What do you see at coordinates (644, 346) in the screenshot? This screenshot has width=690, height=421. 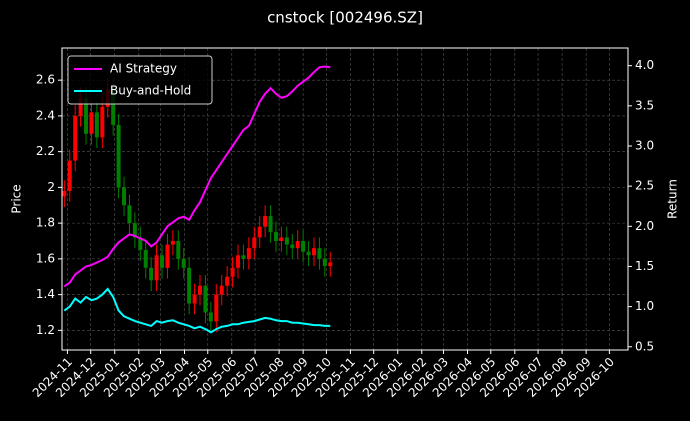 I see `y2-tick-label: 0.5` at bounding box center [644, 346].